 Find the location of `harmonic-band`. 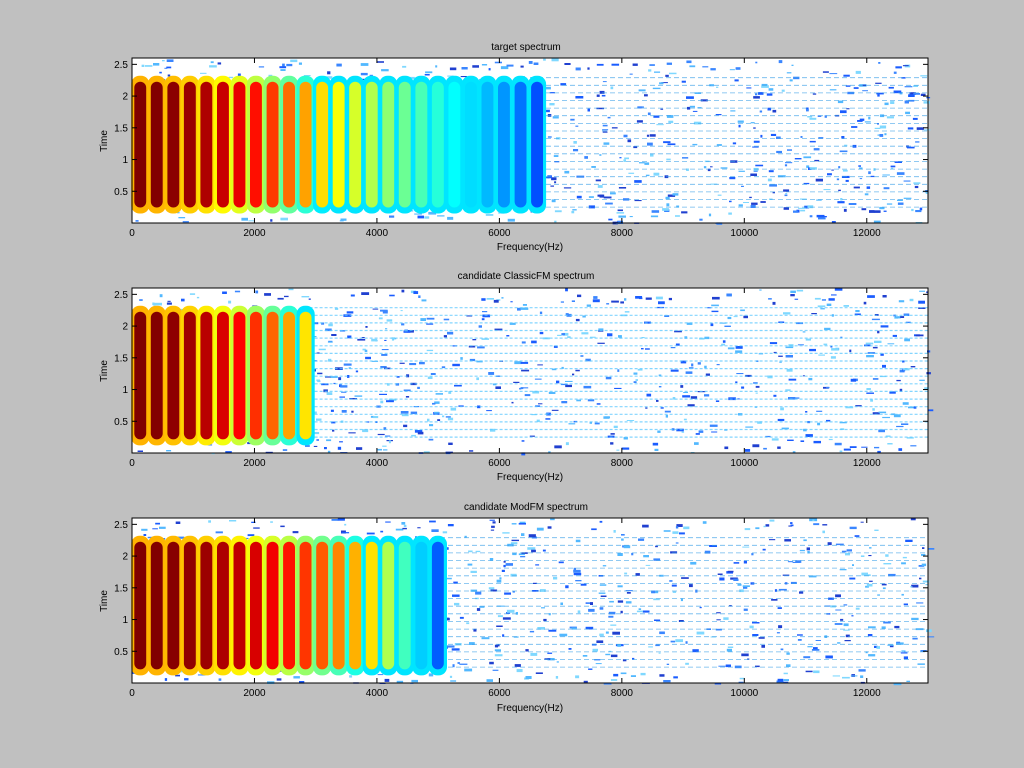

harmonic-band is located at coordinates (388, 144).